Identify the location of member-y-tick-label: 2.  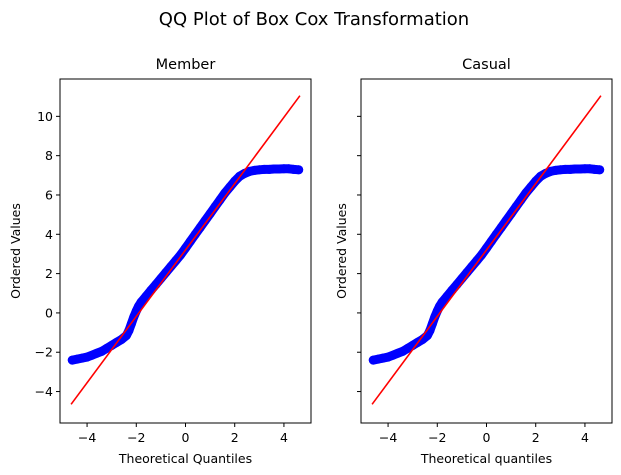
(49, 273).